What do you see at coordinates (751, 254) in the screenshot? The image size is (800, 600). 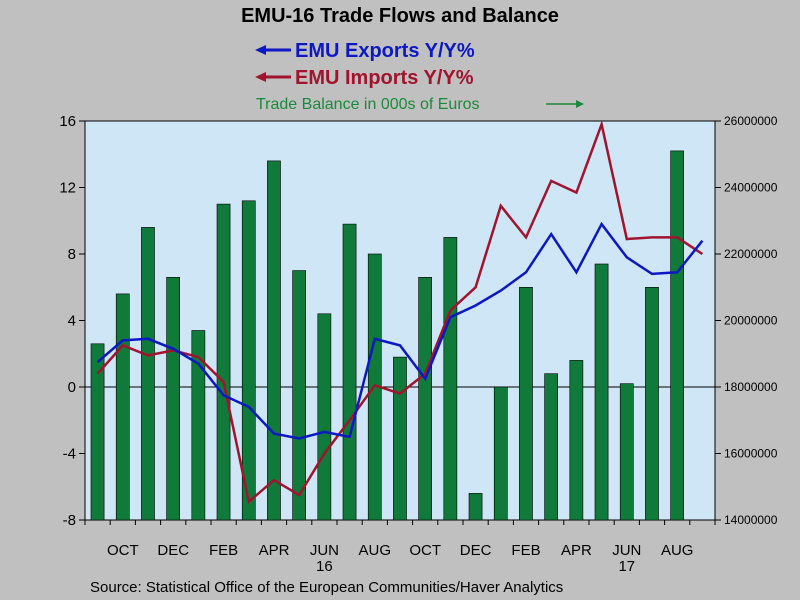 I see `right-tick-label: 22000000` at bounding box center [751, 254].